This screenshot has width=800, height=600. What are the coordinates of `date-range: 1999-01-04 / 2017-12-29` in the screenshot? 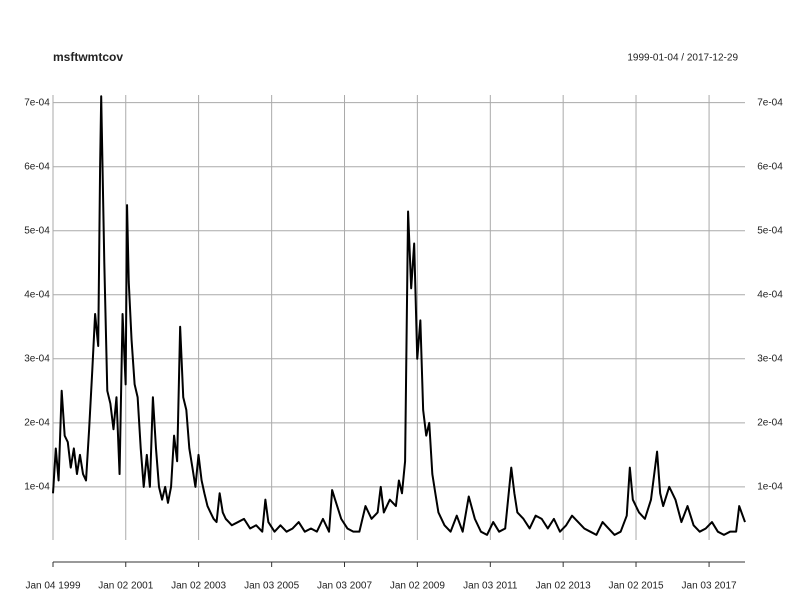 It's located at (682, 58).